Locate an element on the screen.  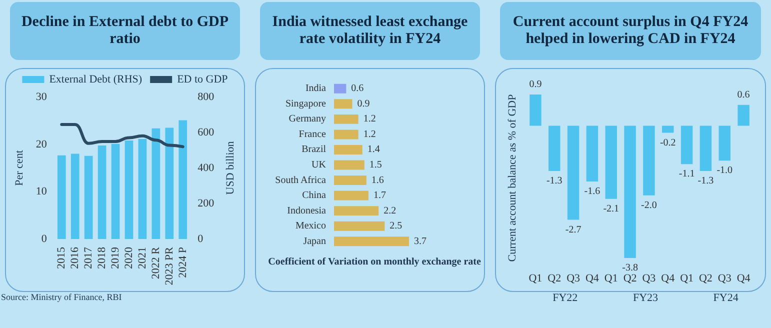
legend-label: ED to GDP is located at coordinates (202, 80).